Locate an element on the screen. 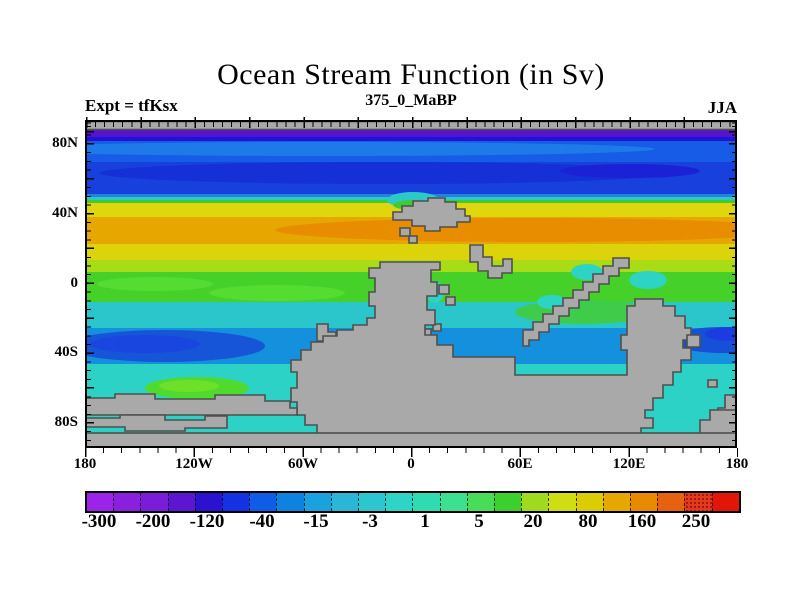  colorbar-label: -200 is located at coordinates (153, 521).